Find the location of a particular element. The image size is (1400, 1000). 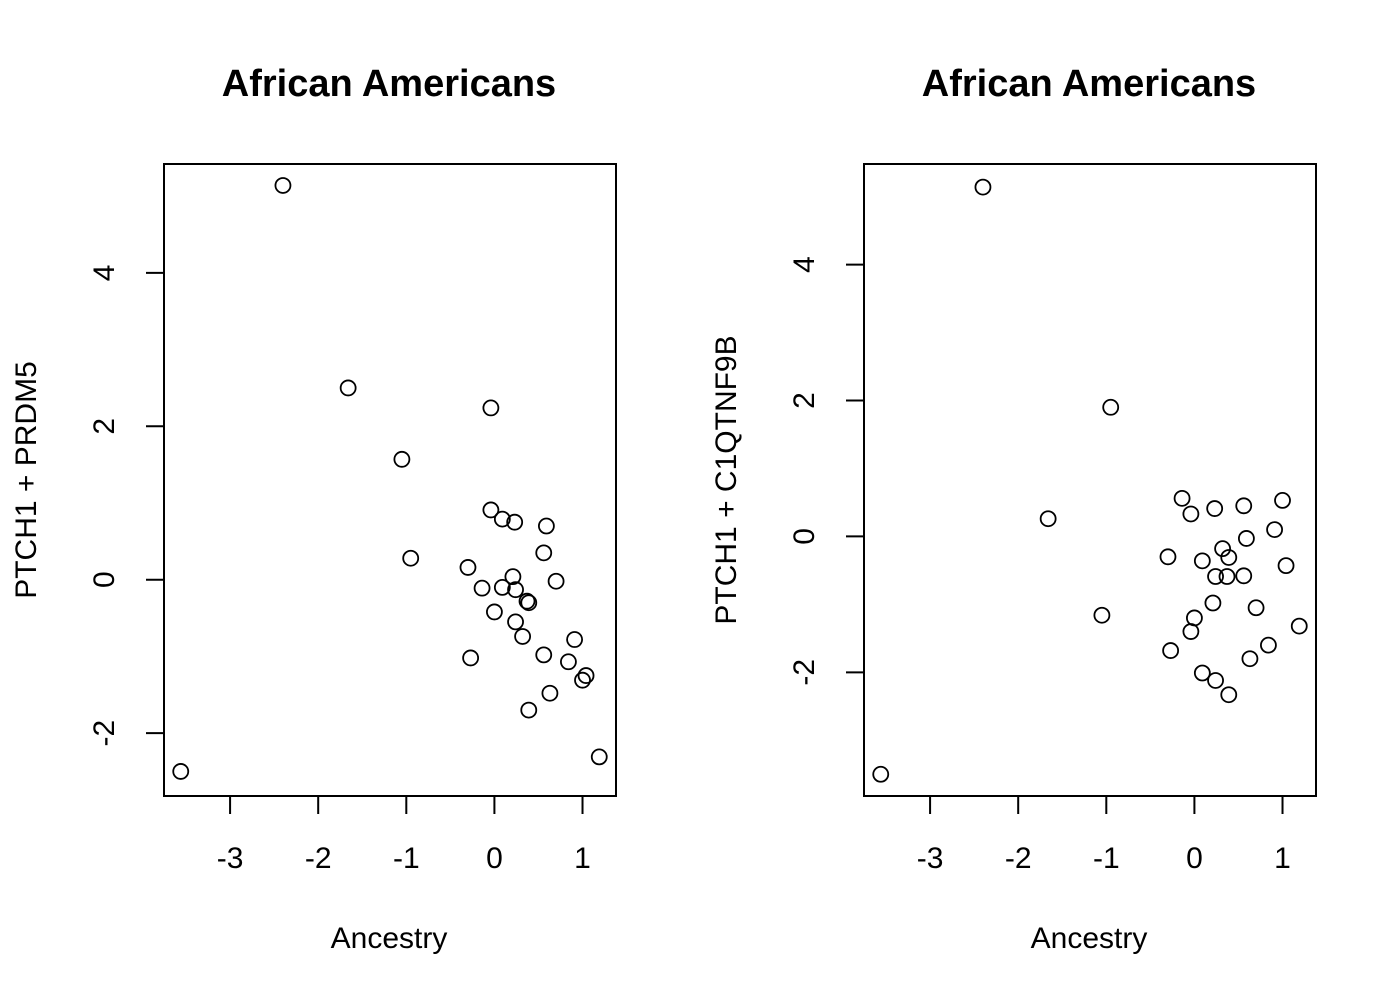

y-axis-label: PTCH1 + C1QTNF9B is located at coordinates (726, 479).